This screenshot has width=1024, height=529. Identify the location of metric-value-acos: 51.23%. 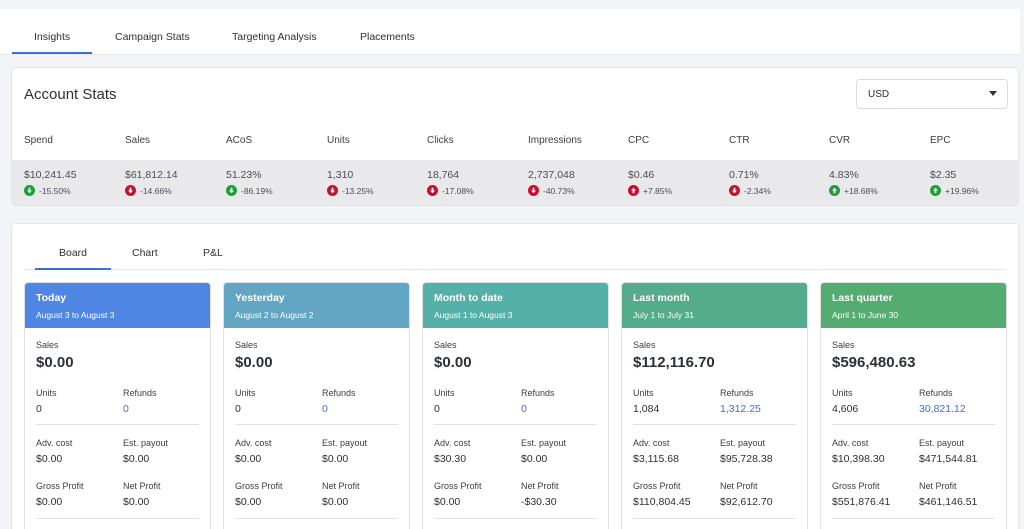
(244, 175).